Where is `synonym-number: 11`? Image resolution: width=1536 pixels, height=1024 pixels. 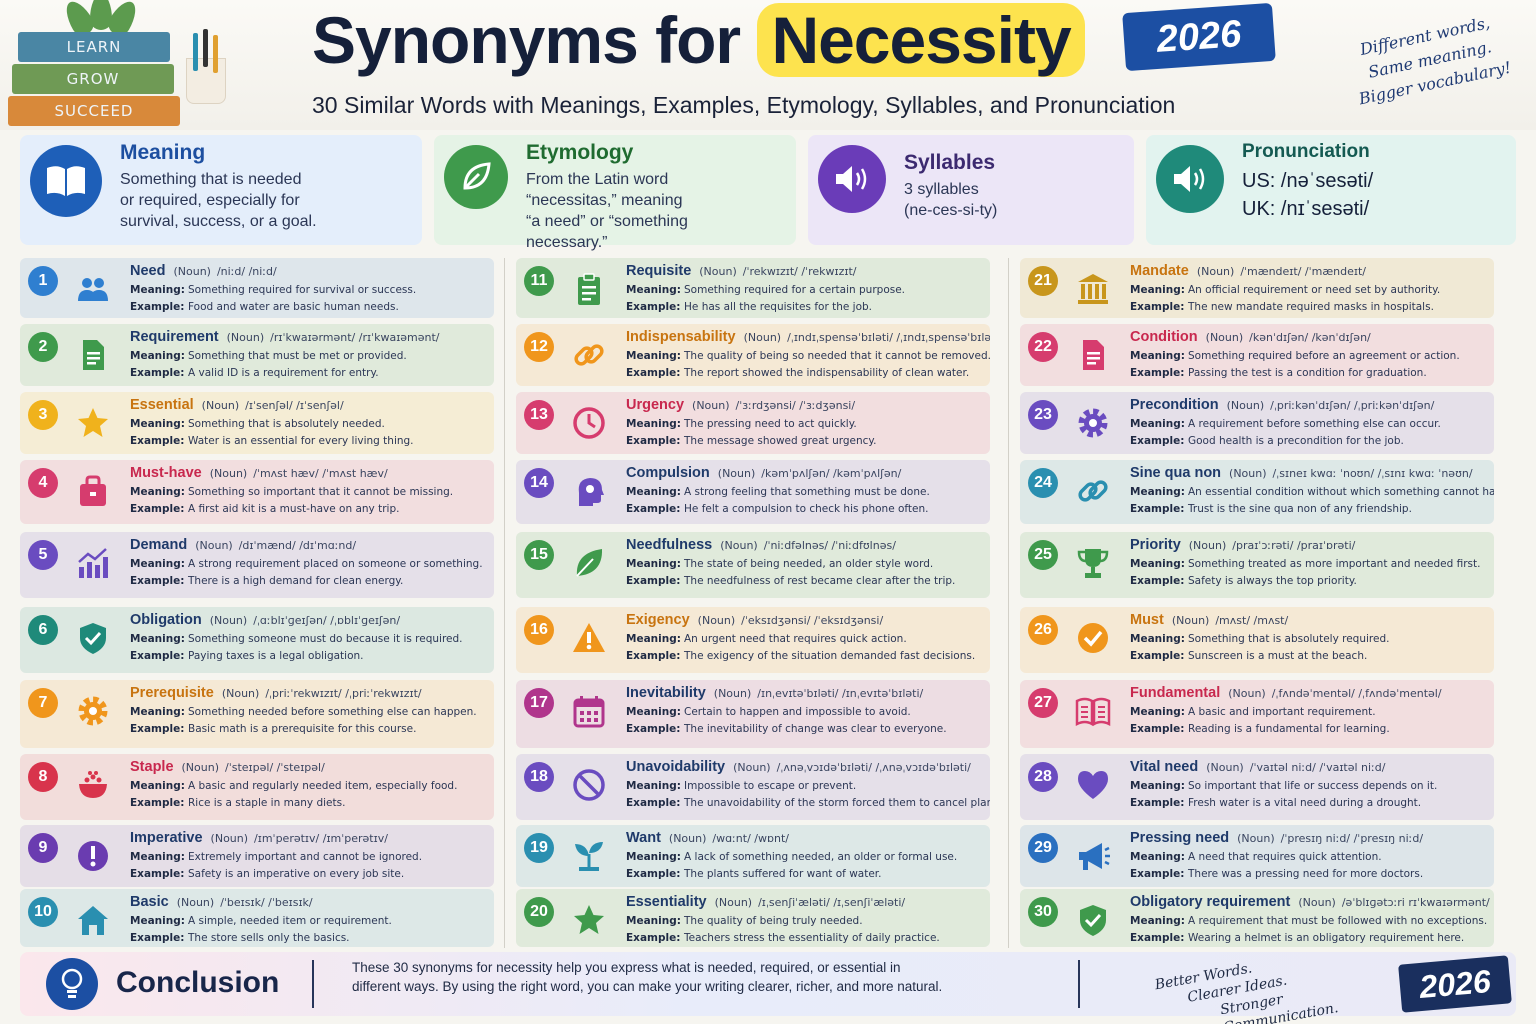 synonym-number: 11 is located at coordinates (539, 281).